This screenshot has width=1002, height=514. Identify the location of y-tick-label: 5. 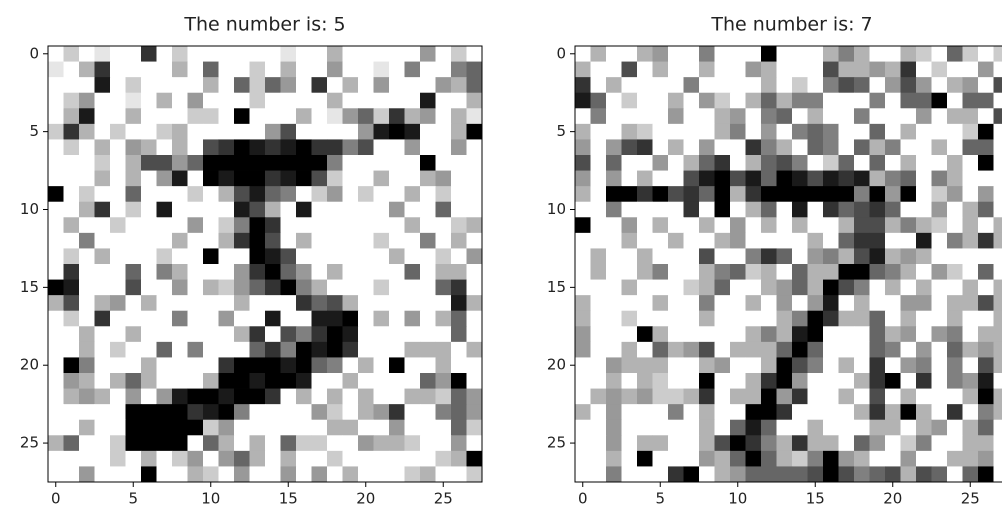
(34, 131).